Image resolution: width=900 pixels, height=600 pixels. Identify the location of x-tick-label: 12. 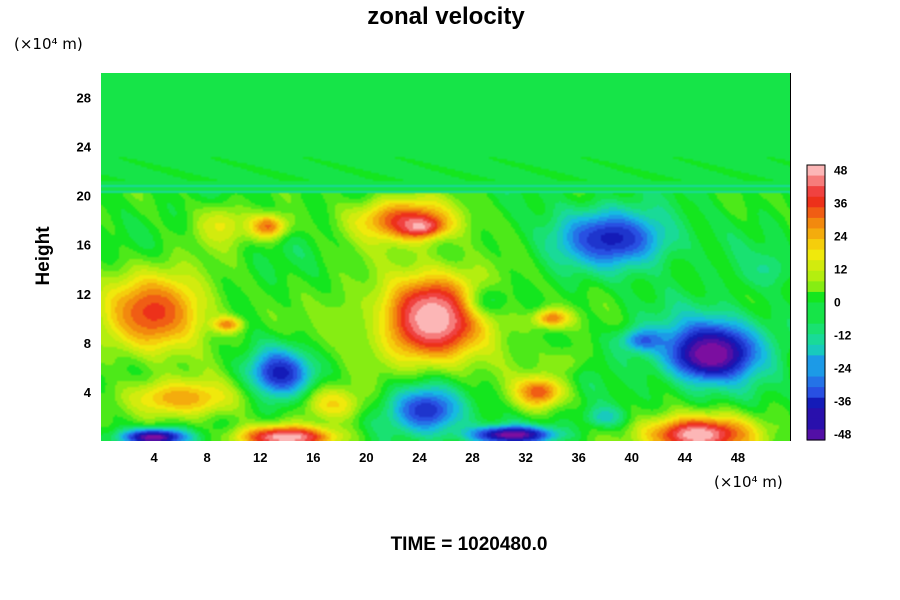
(260, 457).